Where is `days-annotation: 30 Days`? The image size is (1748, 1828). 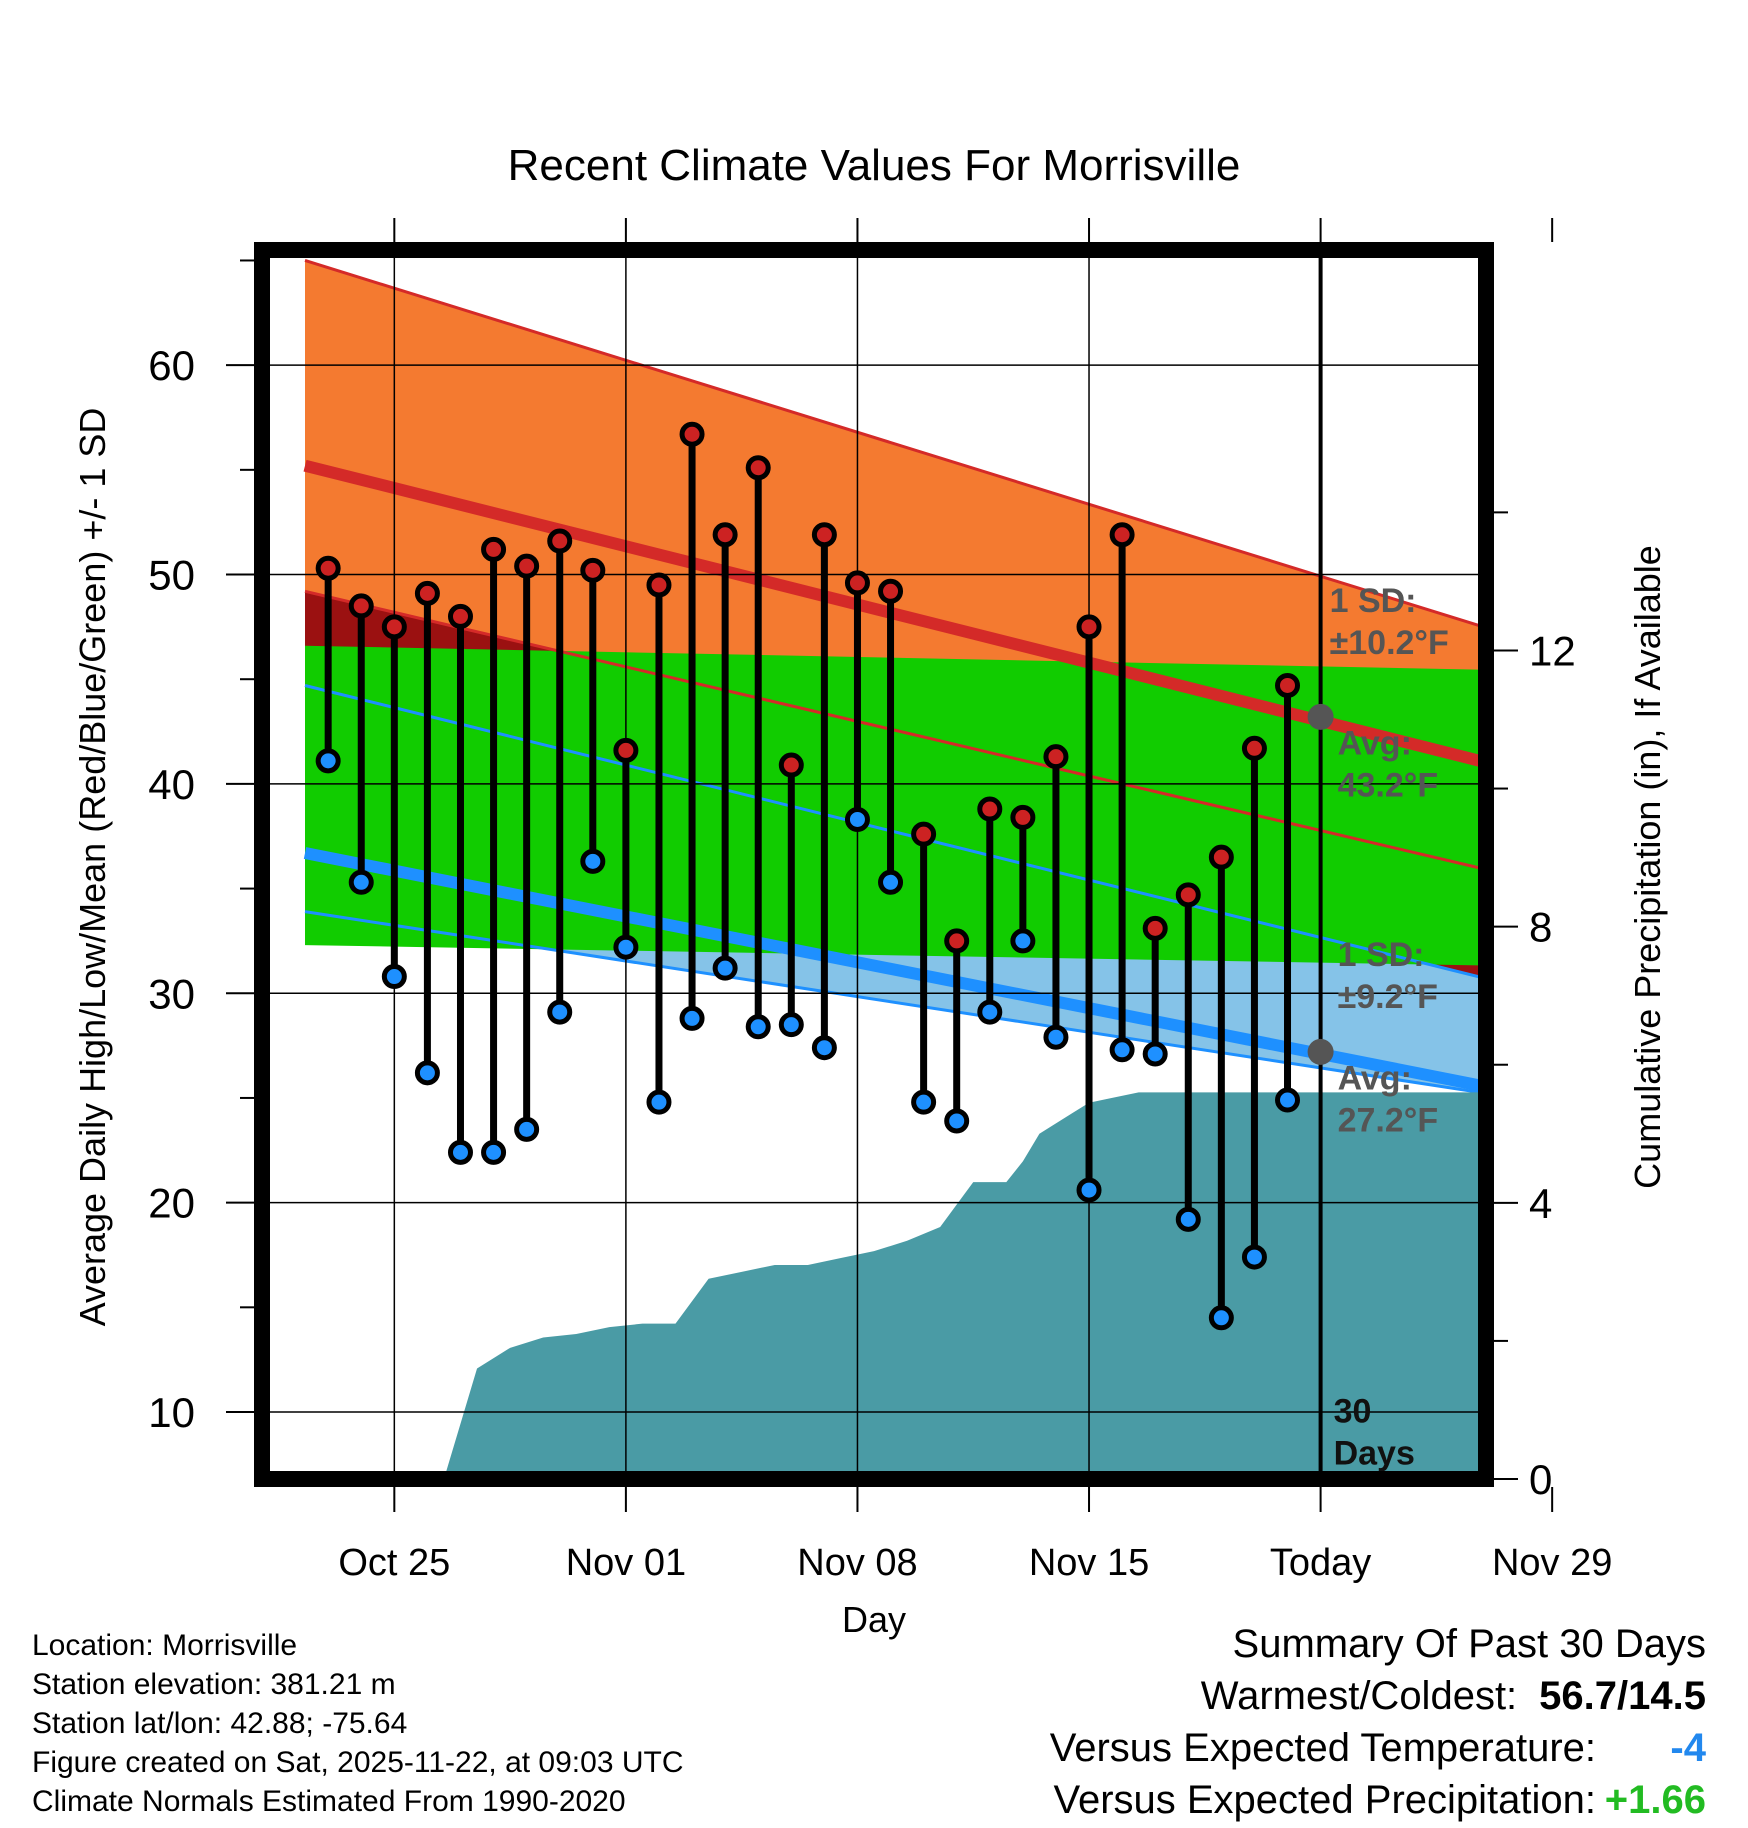 days-annotation: 30 Days is located at coordinates (1374, 1432).